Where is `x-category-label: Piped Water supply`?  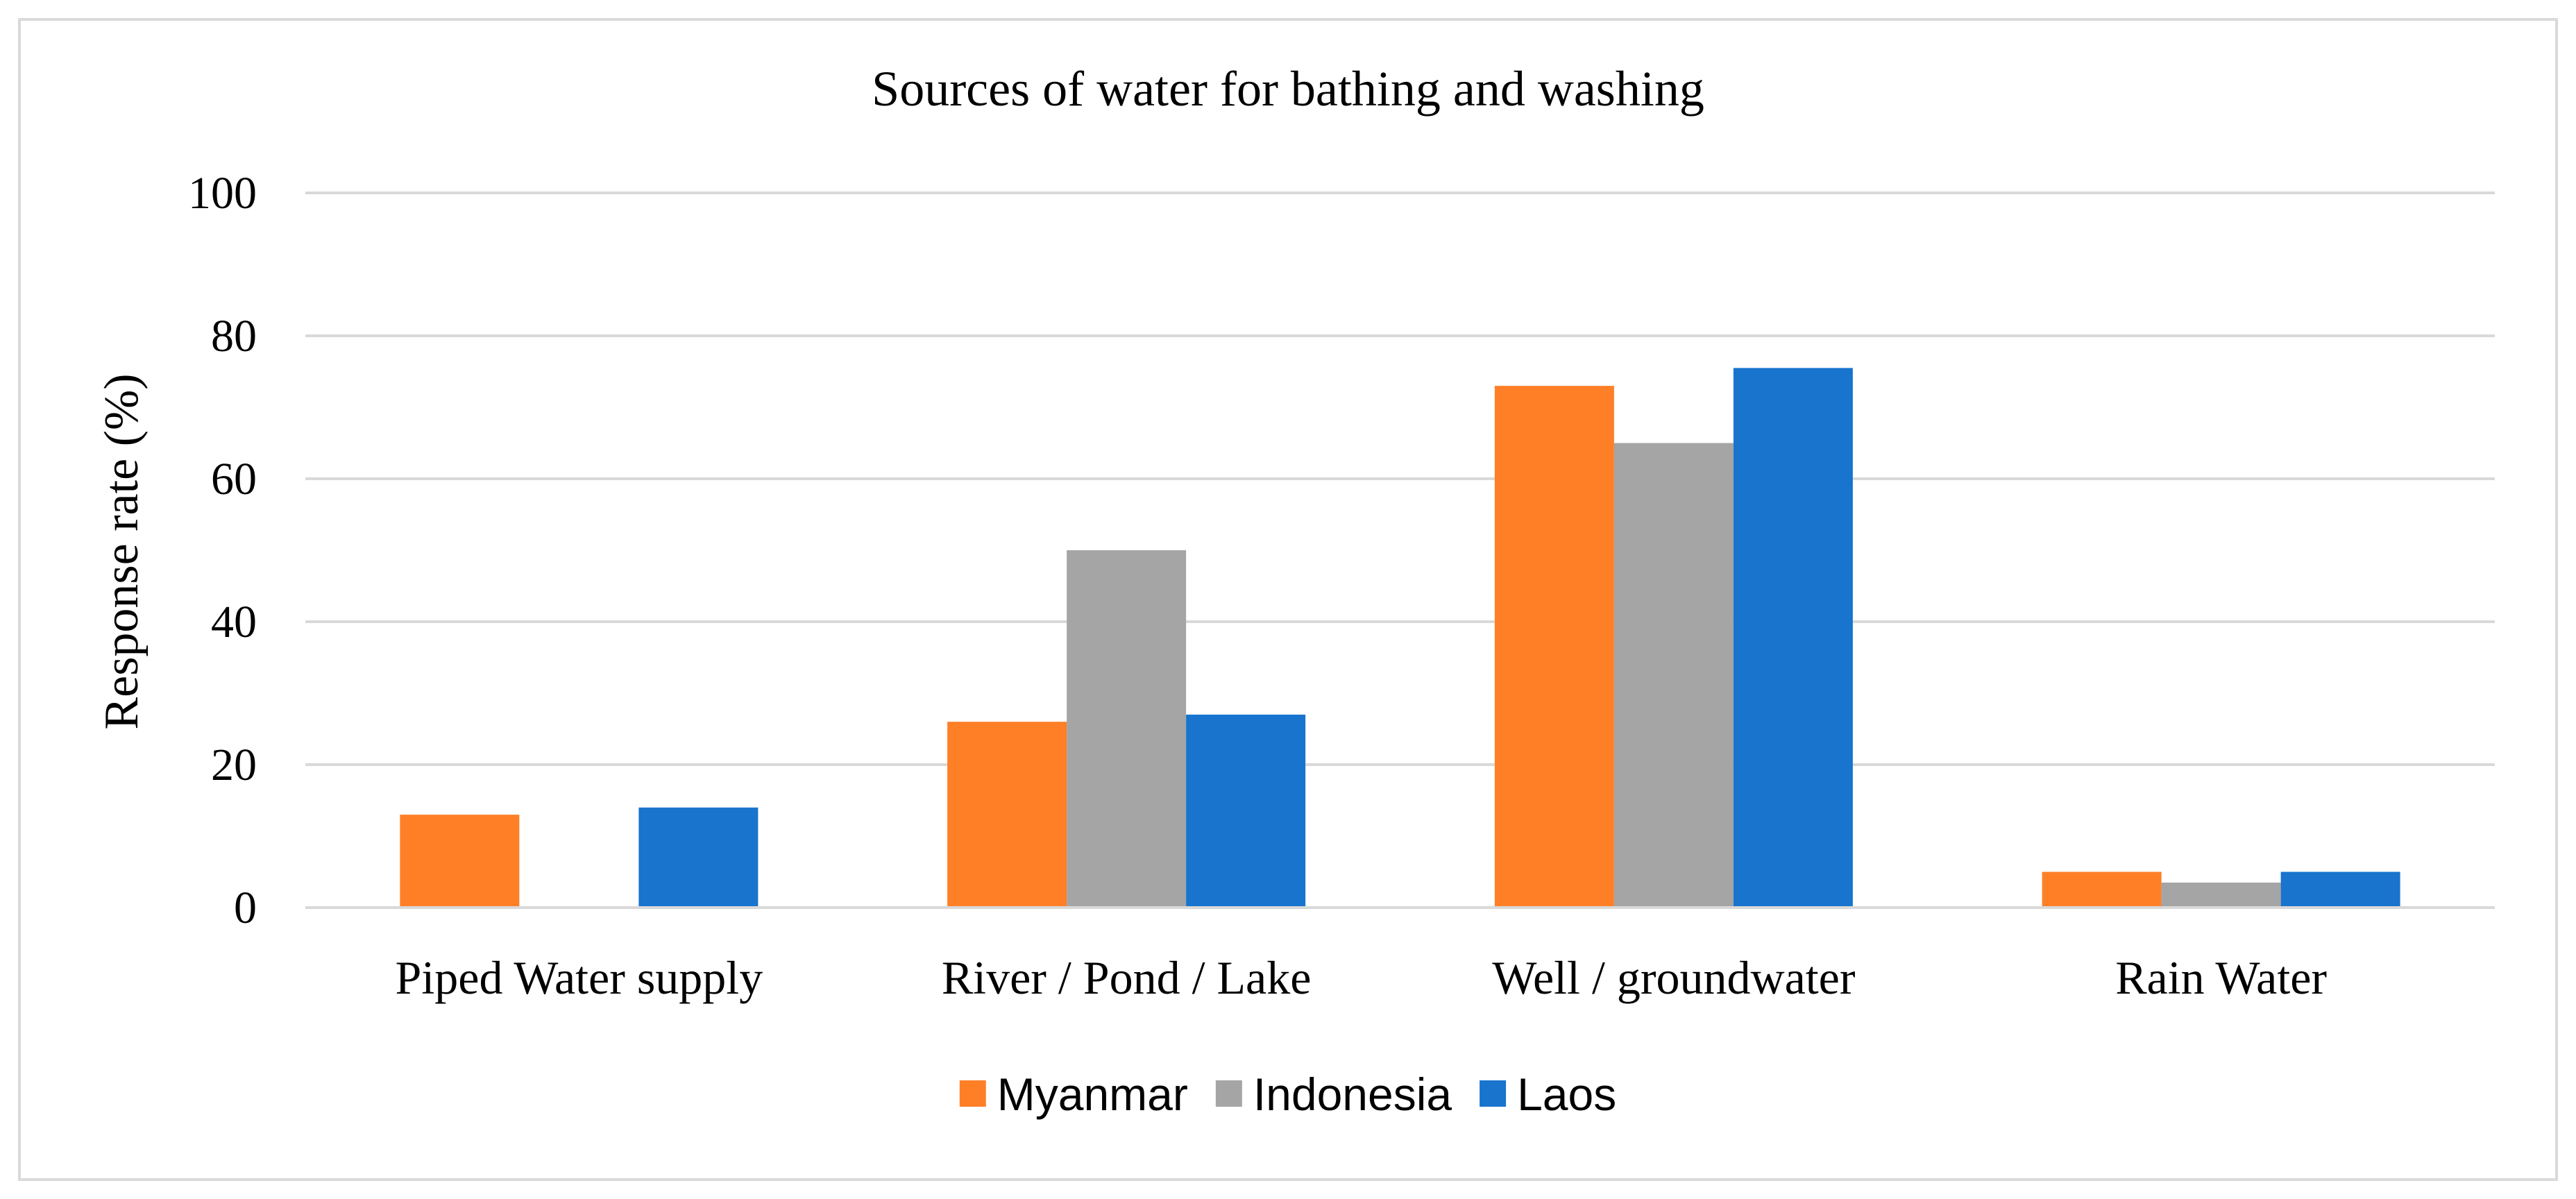 x-category-label: Piped Water supply is located at coordinates (580, 977).